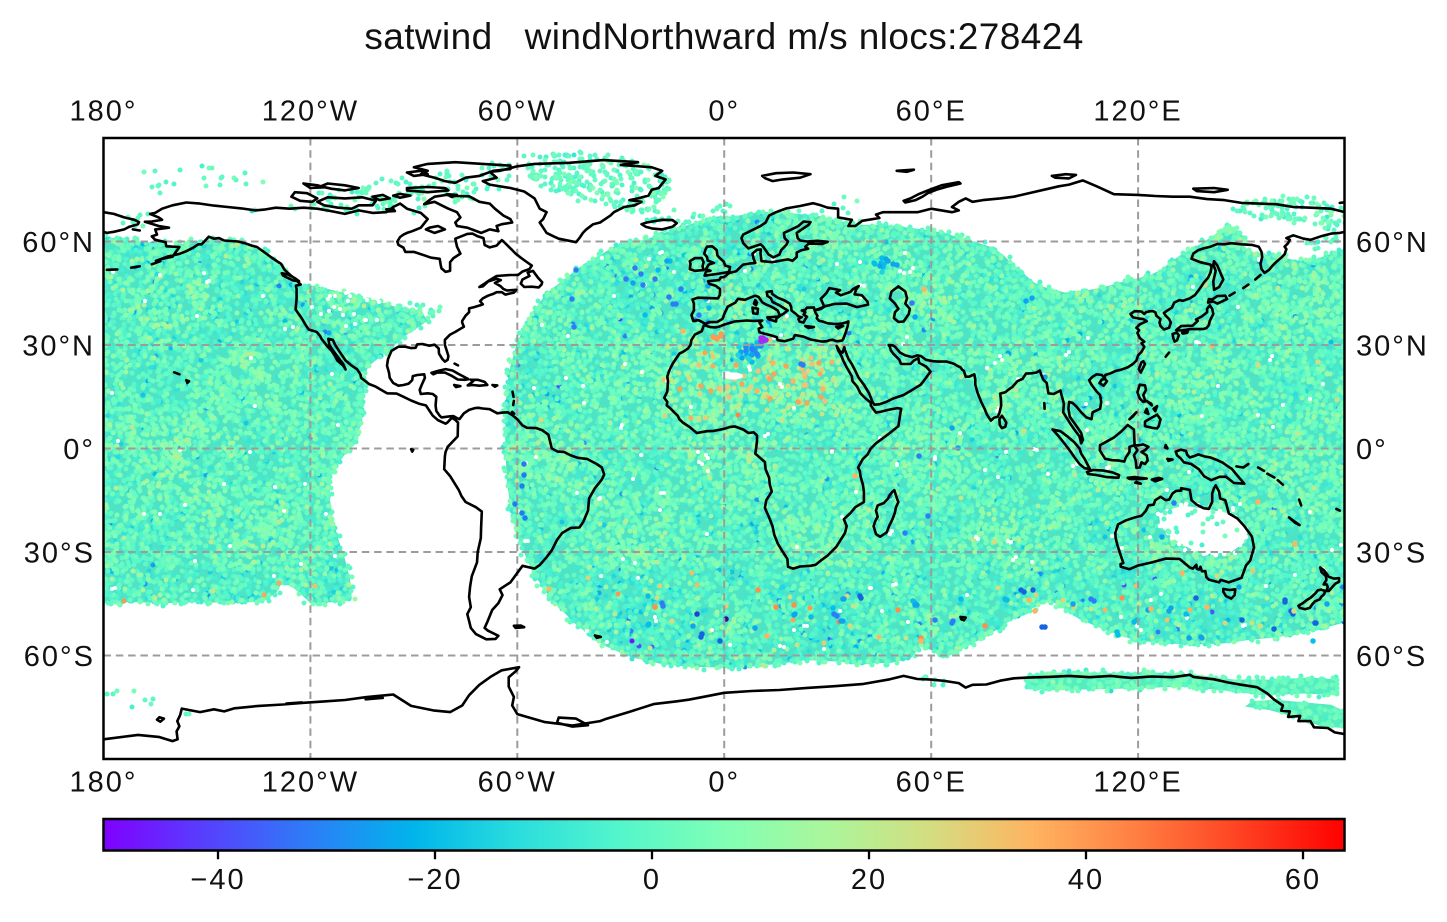 The image size is (1447, 922). Describe the element at coordinates (1086, 880) in the screenshot. I see `svg-text: 40` at that location.